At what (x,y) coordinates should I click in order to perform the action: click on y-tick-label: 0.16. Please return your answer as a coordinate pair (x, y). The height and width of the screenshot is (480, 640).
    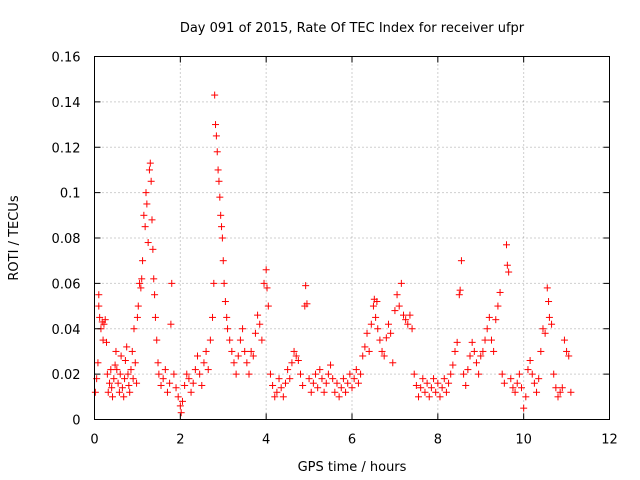
    Looking at the image, I should click on (66, 58).